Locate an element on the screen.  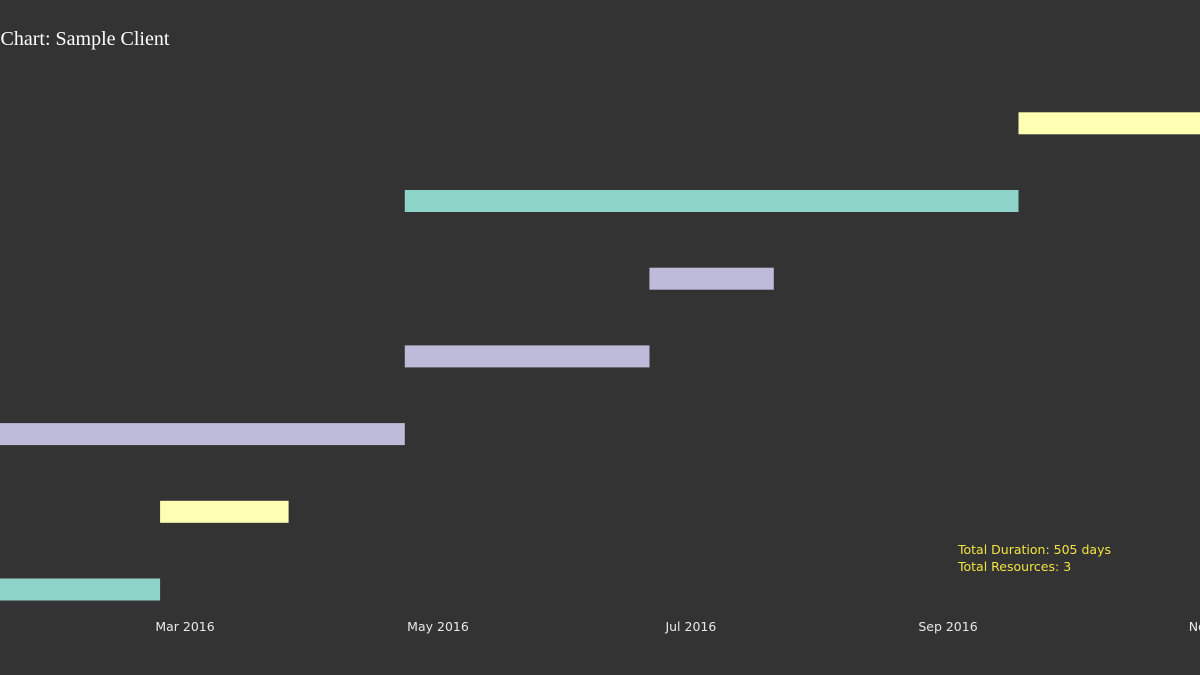
x-tick-label: Nov is located at coordinates (1194, 626).